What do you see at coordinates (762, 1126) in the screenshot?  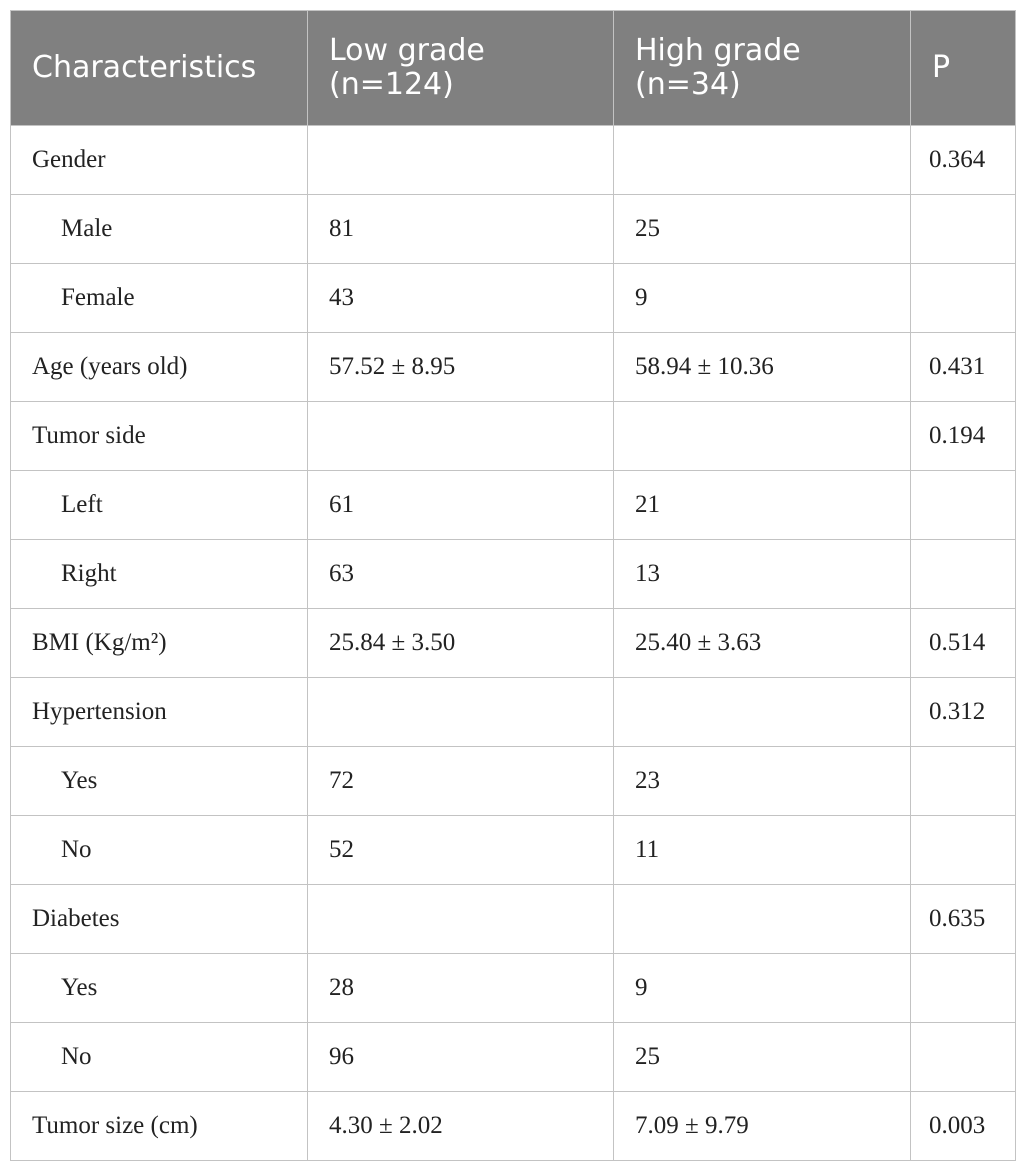 I see `cell: 7.09 ± 9.79` at bounding box center [762, 1126].